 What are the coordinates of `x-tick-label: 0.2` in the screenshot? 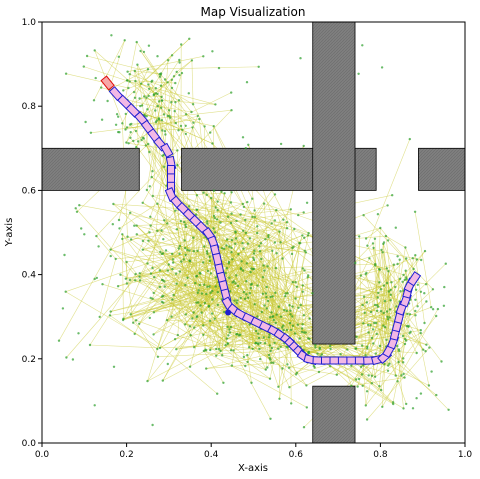 It's located at (126, 455).